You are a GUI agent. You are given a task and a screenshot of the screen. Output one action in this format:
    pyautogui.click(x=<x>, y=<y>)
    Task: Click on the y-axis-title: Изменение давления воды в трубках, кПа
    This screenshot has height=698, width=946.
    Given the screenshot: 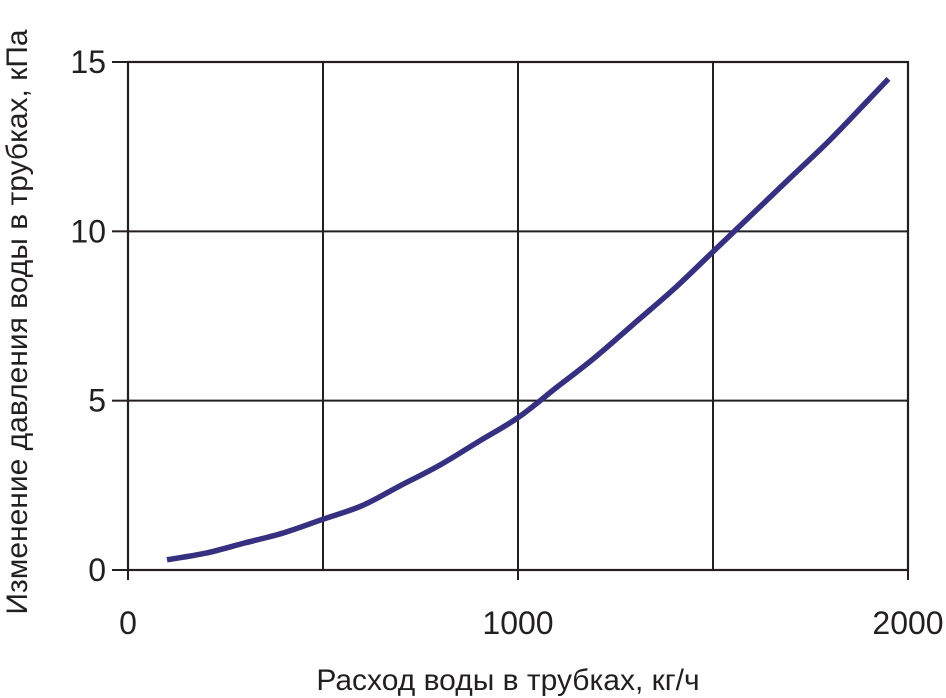 What is the action you would take?
    pyautogui.click(x=17, y=321)
    